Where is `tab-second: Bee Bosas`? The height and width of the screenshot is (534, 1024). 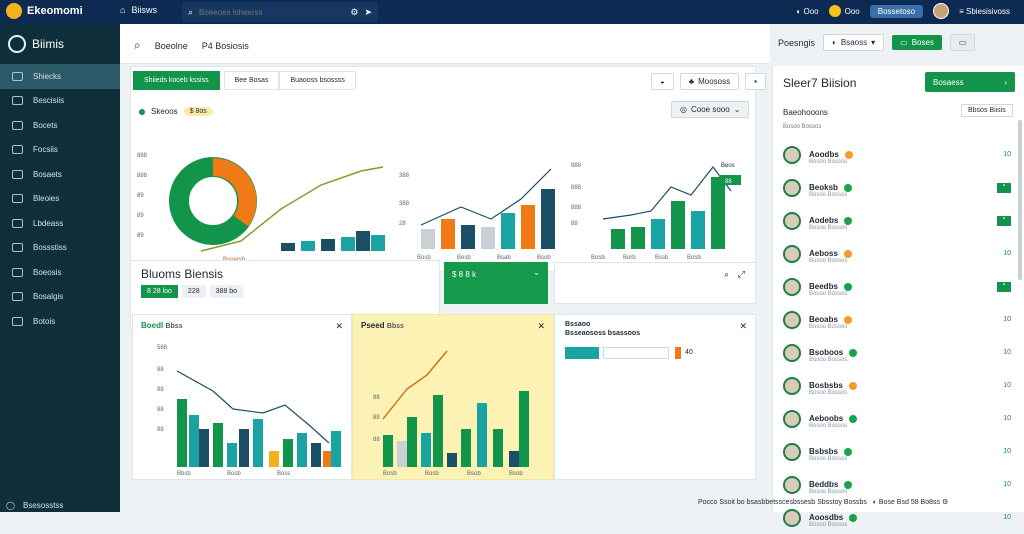
tab-second: Bee Bosas is located at coordinates (251, 80).